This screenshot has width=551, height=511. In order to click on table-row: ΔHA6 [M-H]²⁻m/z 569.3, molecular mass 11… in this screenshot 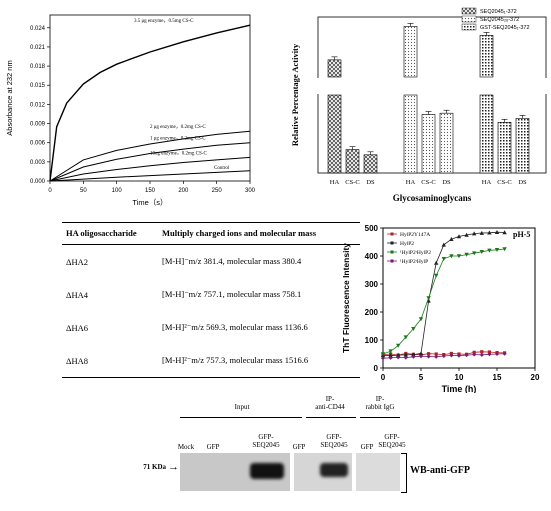, I will do `click(211, 327)`.